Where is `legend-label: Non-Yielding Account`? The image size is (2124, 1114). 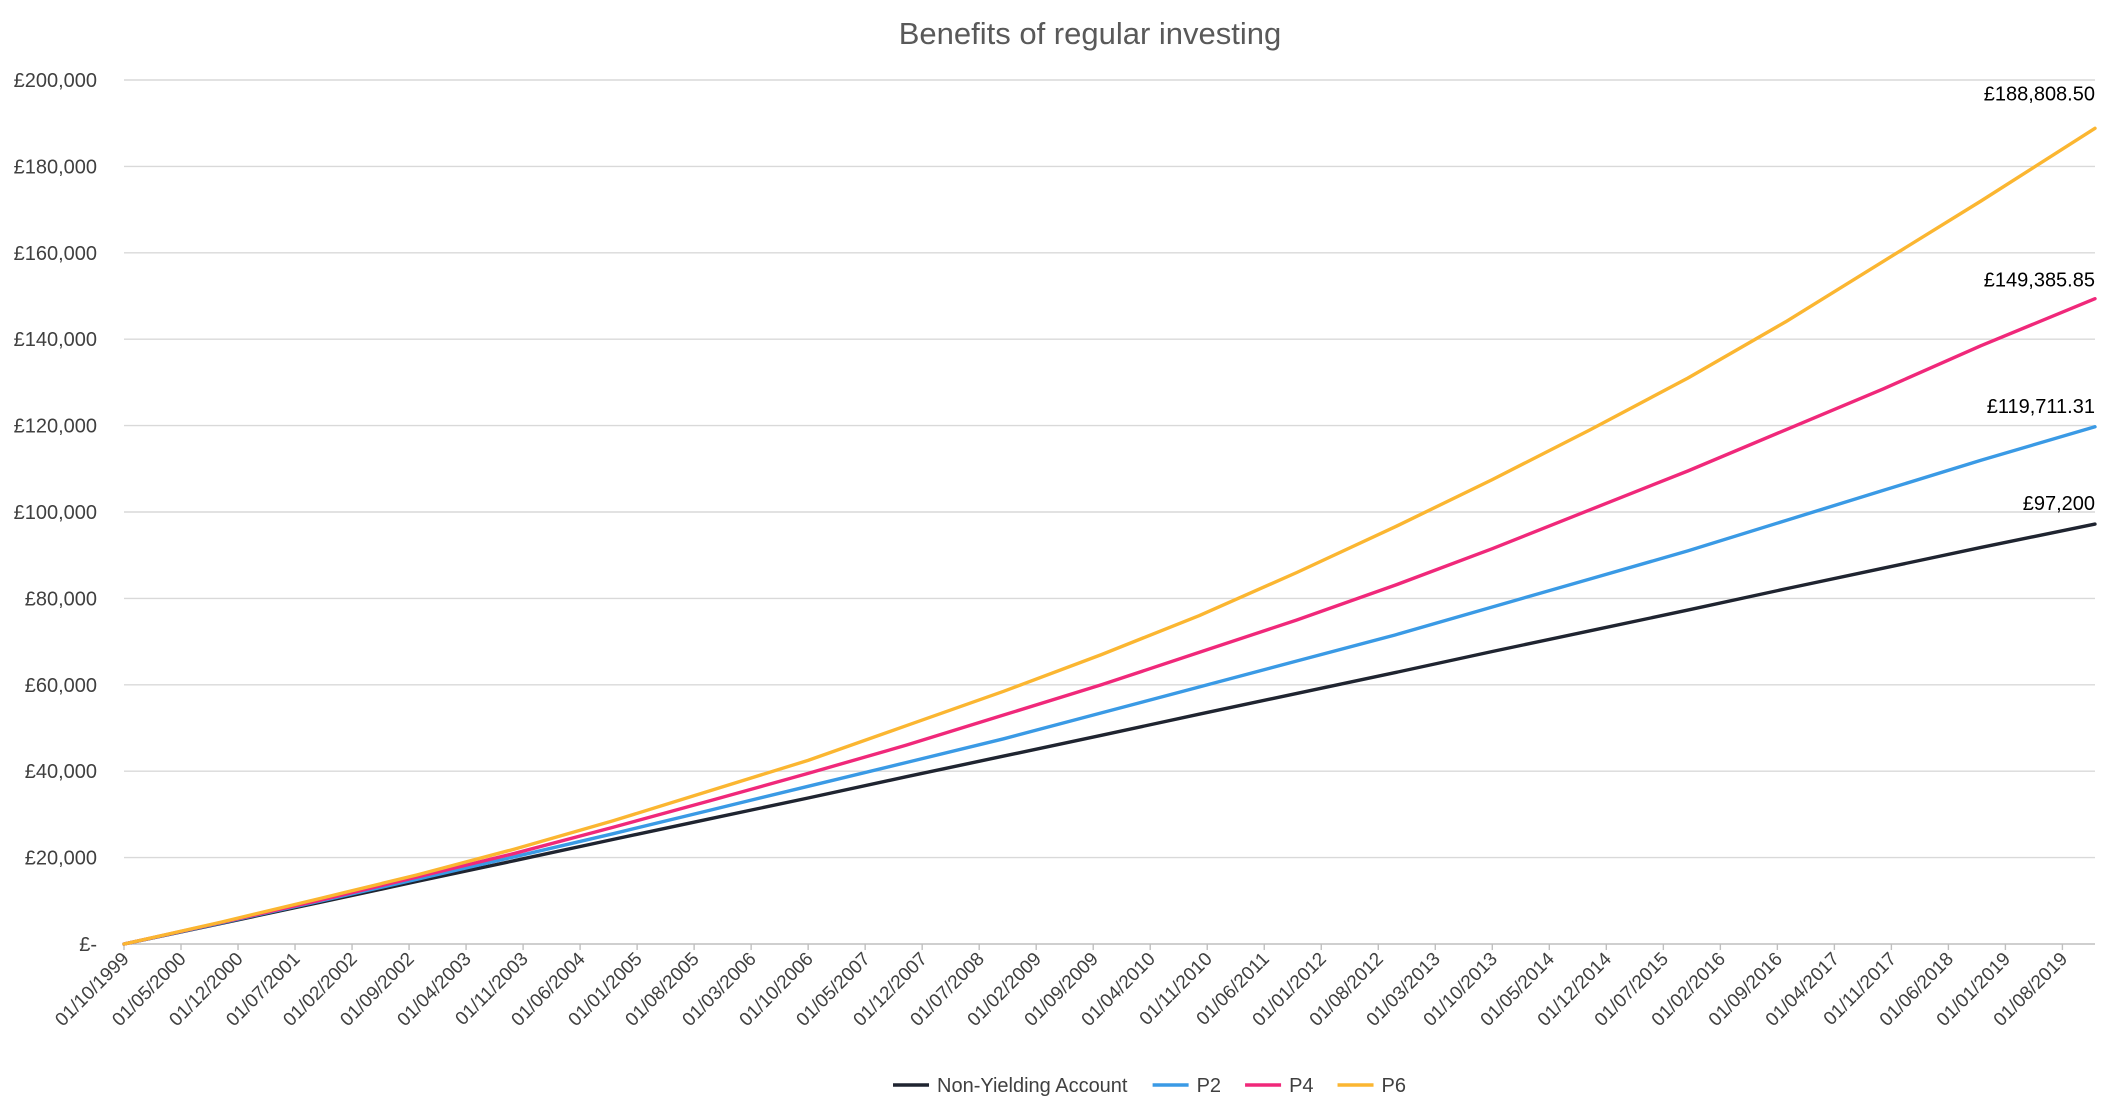
legend-label: Non-Yielding Account is located at coordinates (1032, 1086).